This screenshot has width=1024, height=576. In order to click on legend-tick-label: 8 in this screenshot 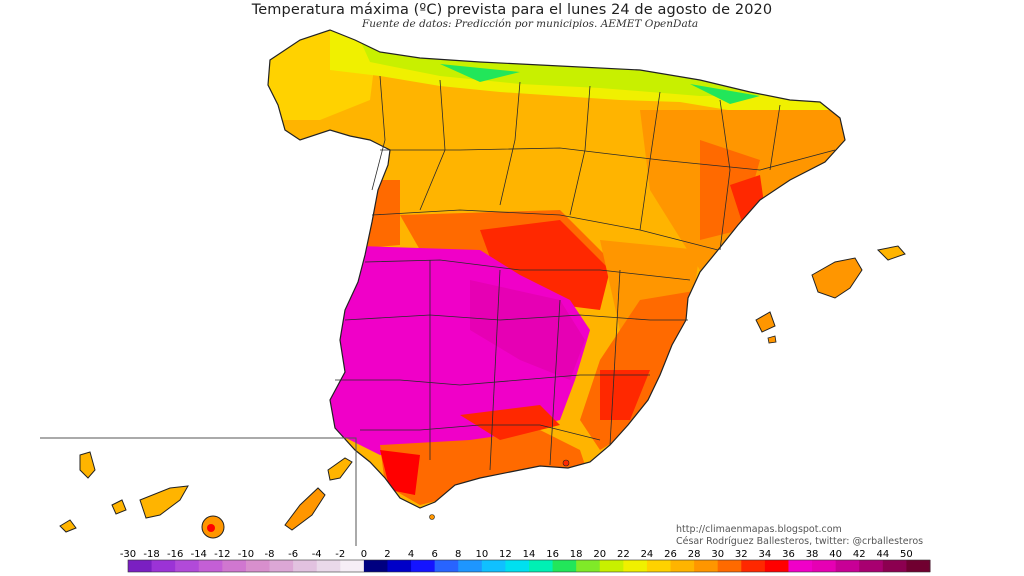, I will do `click(458, 554)`.